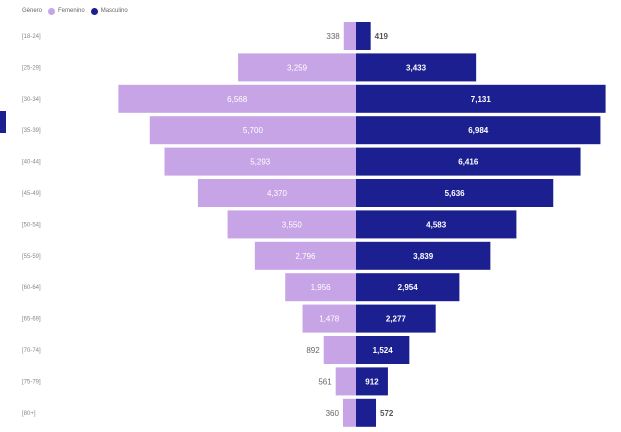  Describe the element at coordinates (31, 68) in the screenshot. I see `y-tick-label: [25-29]` at that location.